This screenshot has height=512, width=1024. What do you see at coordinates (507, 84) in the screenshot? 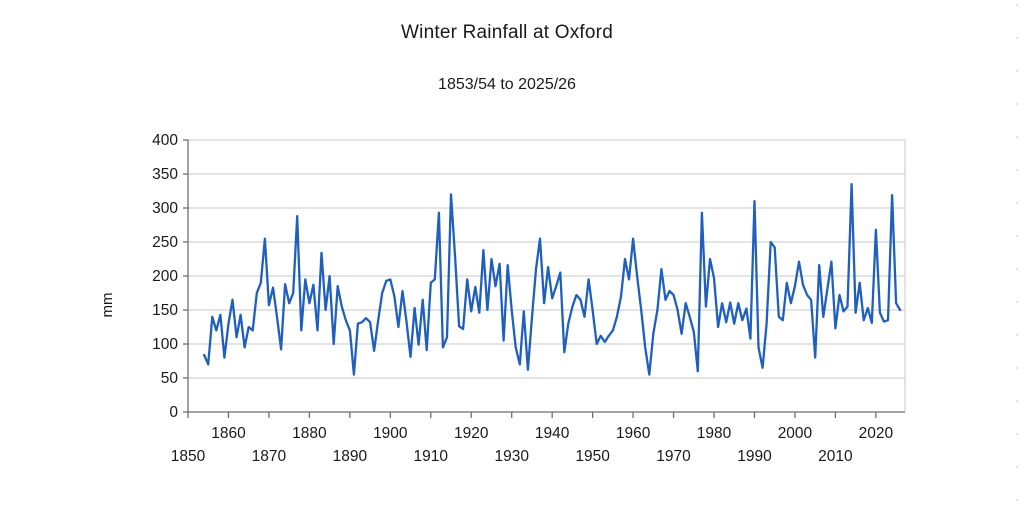
I see `chart-subtitle: 1853/54 to 2025/26` at bounding box center [507, 84].